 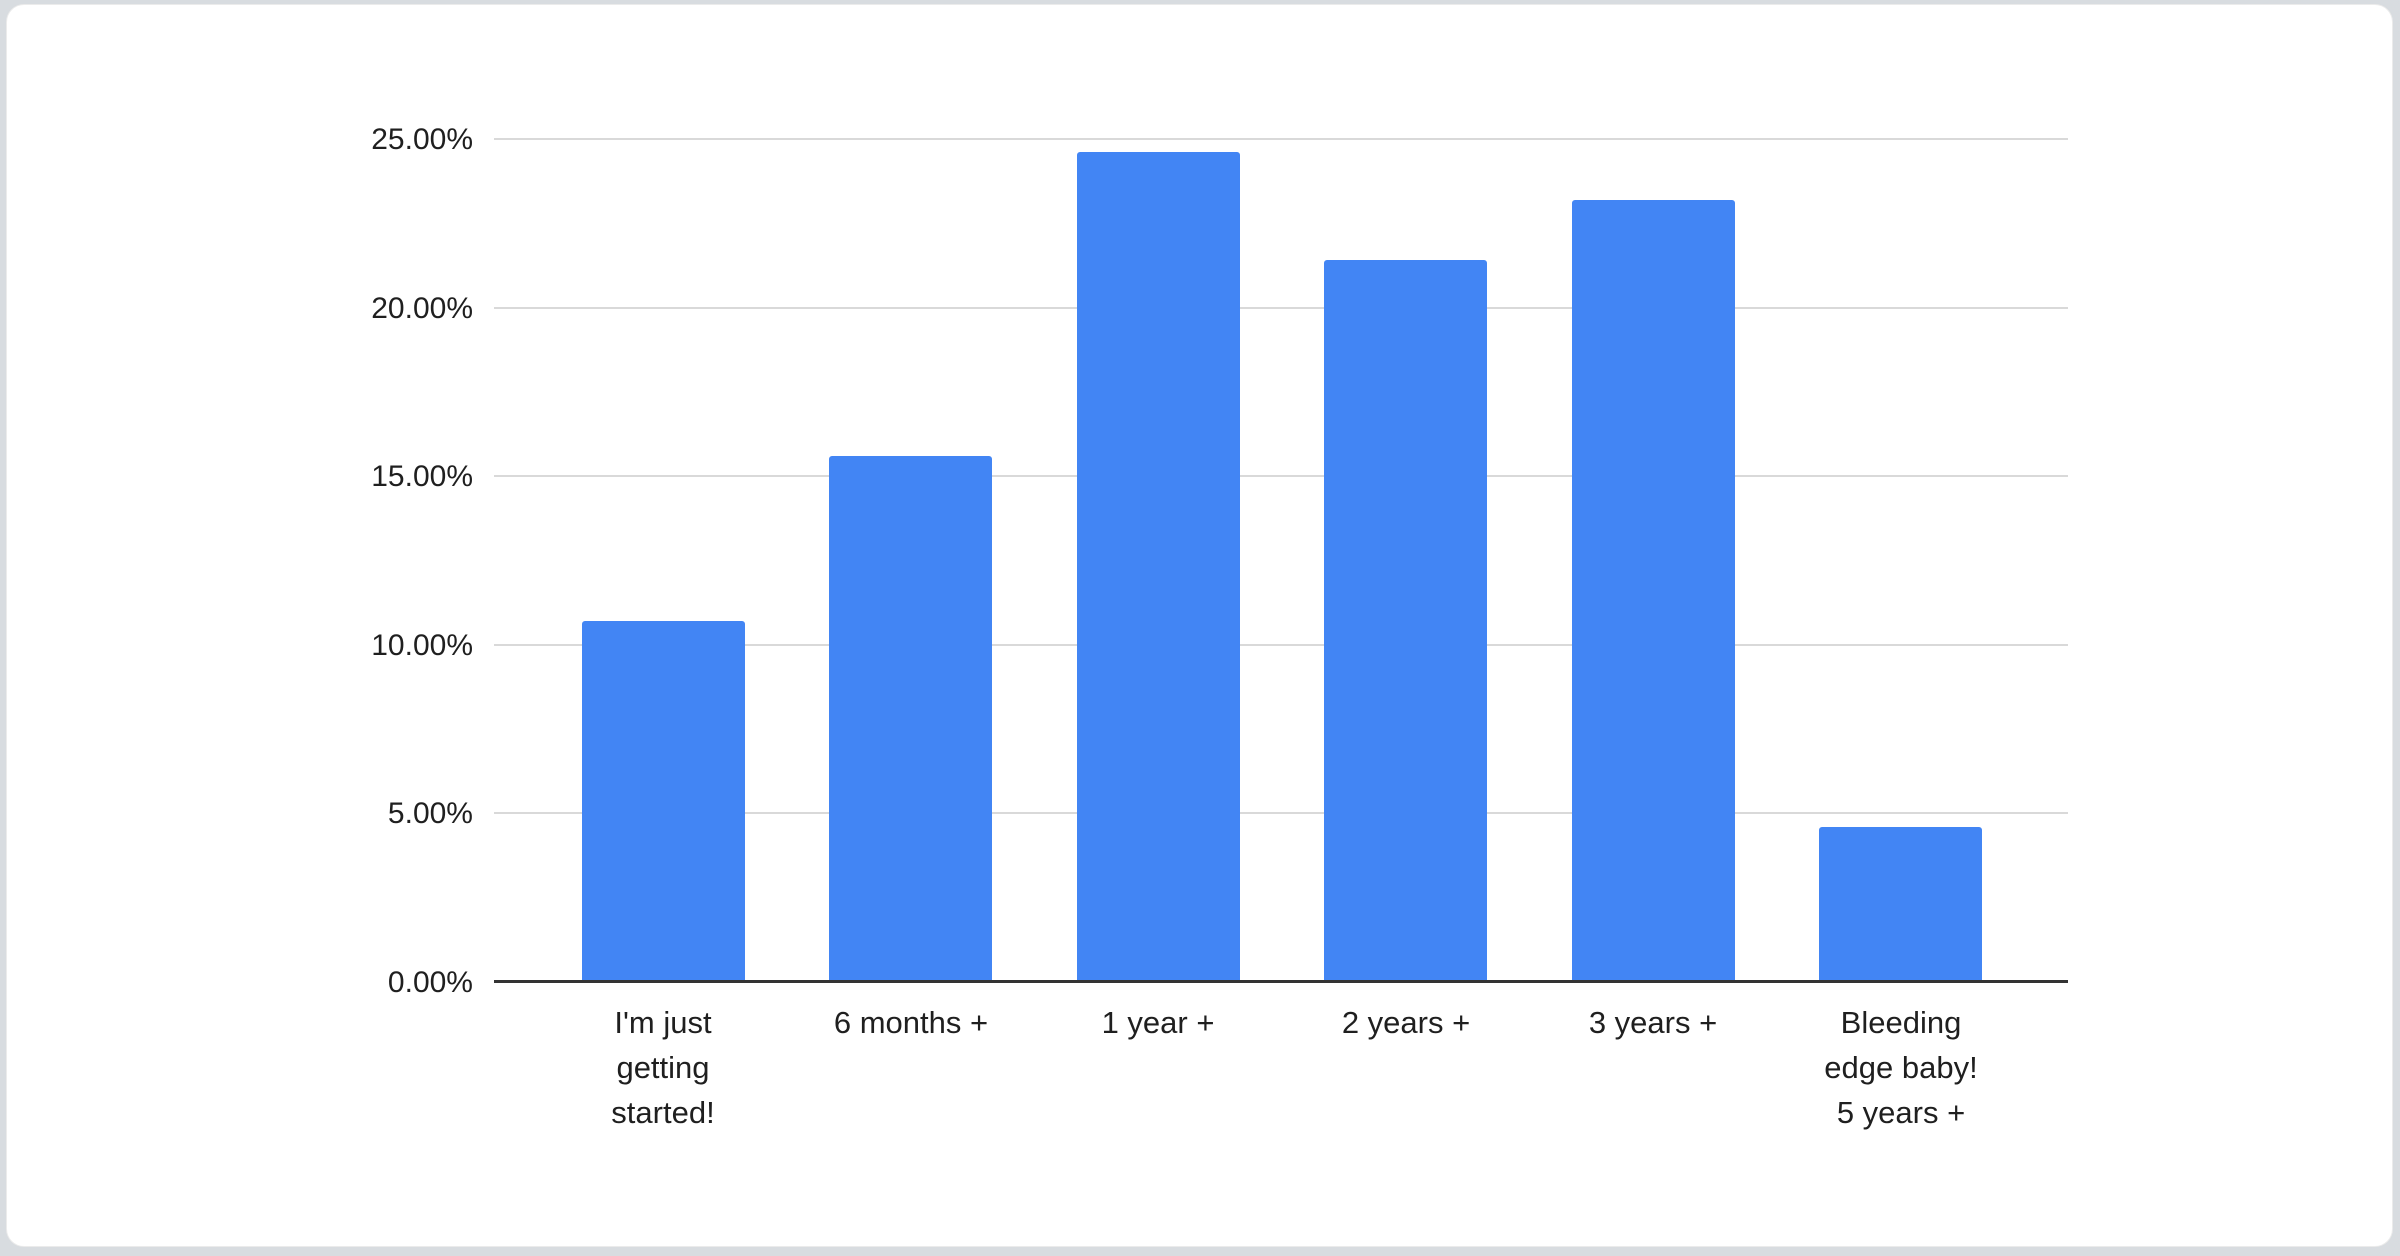 What do you see at coordinates (422, 308) in the screenshot?
I see `y-axis-tick-label: 20.00%` at bounding box center [422, 308].